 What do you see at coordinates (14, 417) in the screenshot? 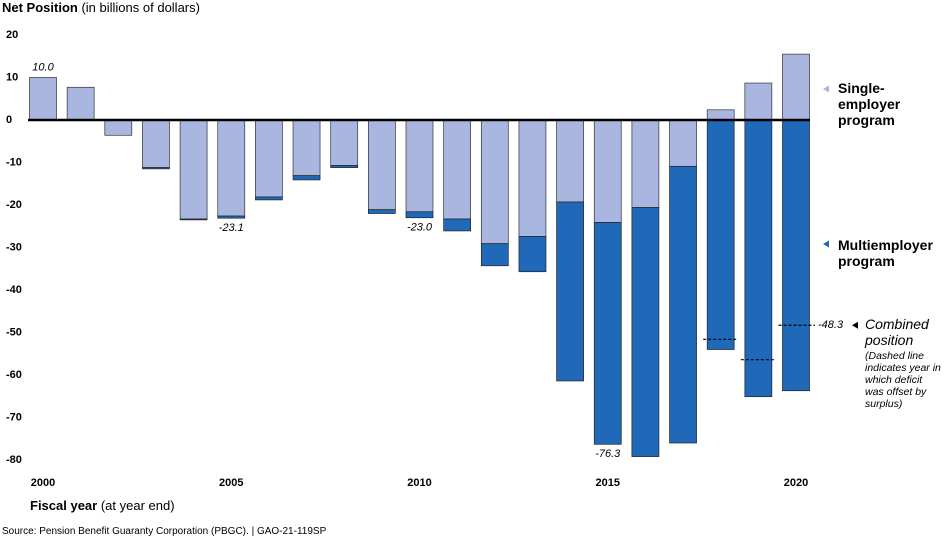
I see `y-tick-label: -70` at bounding box center [14, 417].